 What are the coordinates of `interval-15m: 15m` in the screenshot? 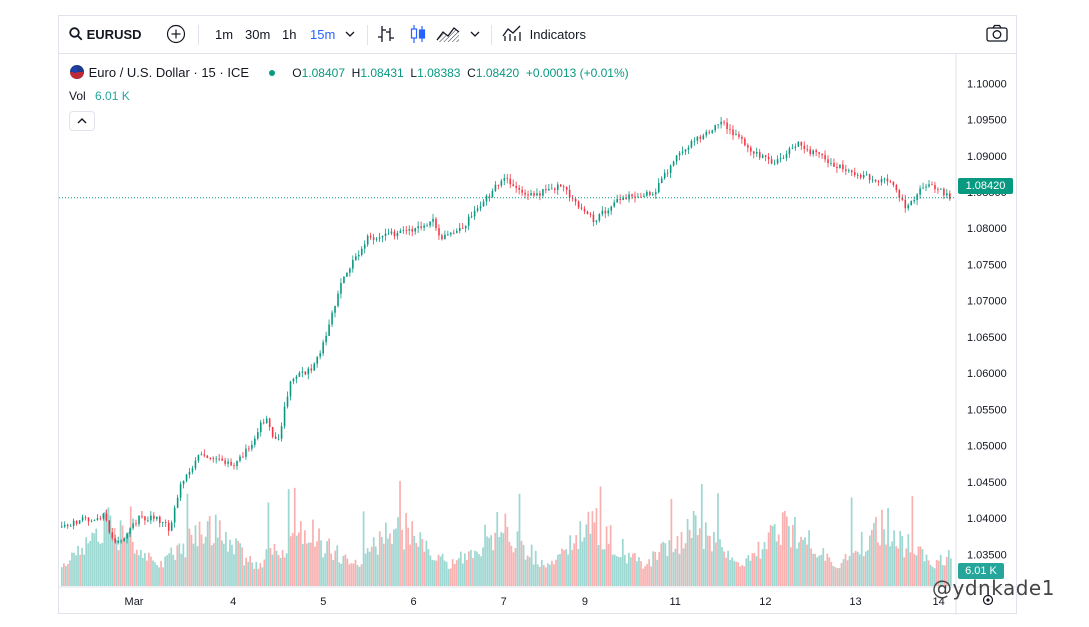 It's located at (323, 34).